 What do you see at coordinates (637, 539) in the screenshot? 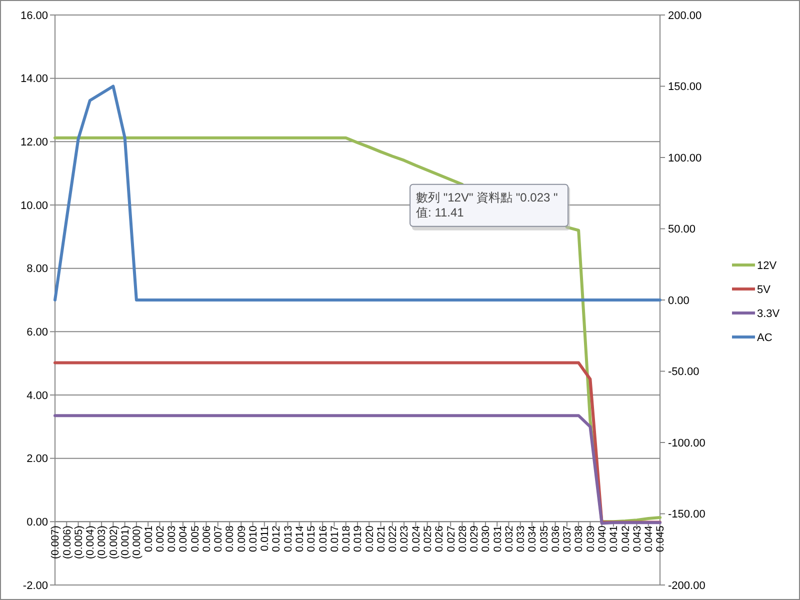
I see `x-tick-label: 0.043` at bounding box center [637, 539].